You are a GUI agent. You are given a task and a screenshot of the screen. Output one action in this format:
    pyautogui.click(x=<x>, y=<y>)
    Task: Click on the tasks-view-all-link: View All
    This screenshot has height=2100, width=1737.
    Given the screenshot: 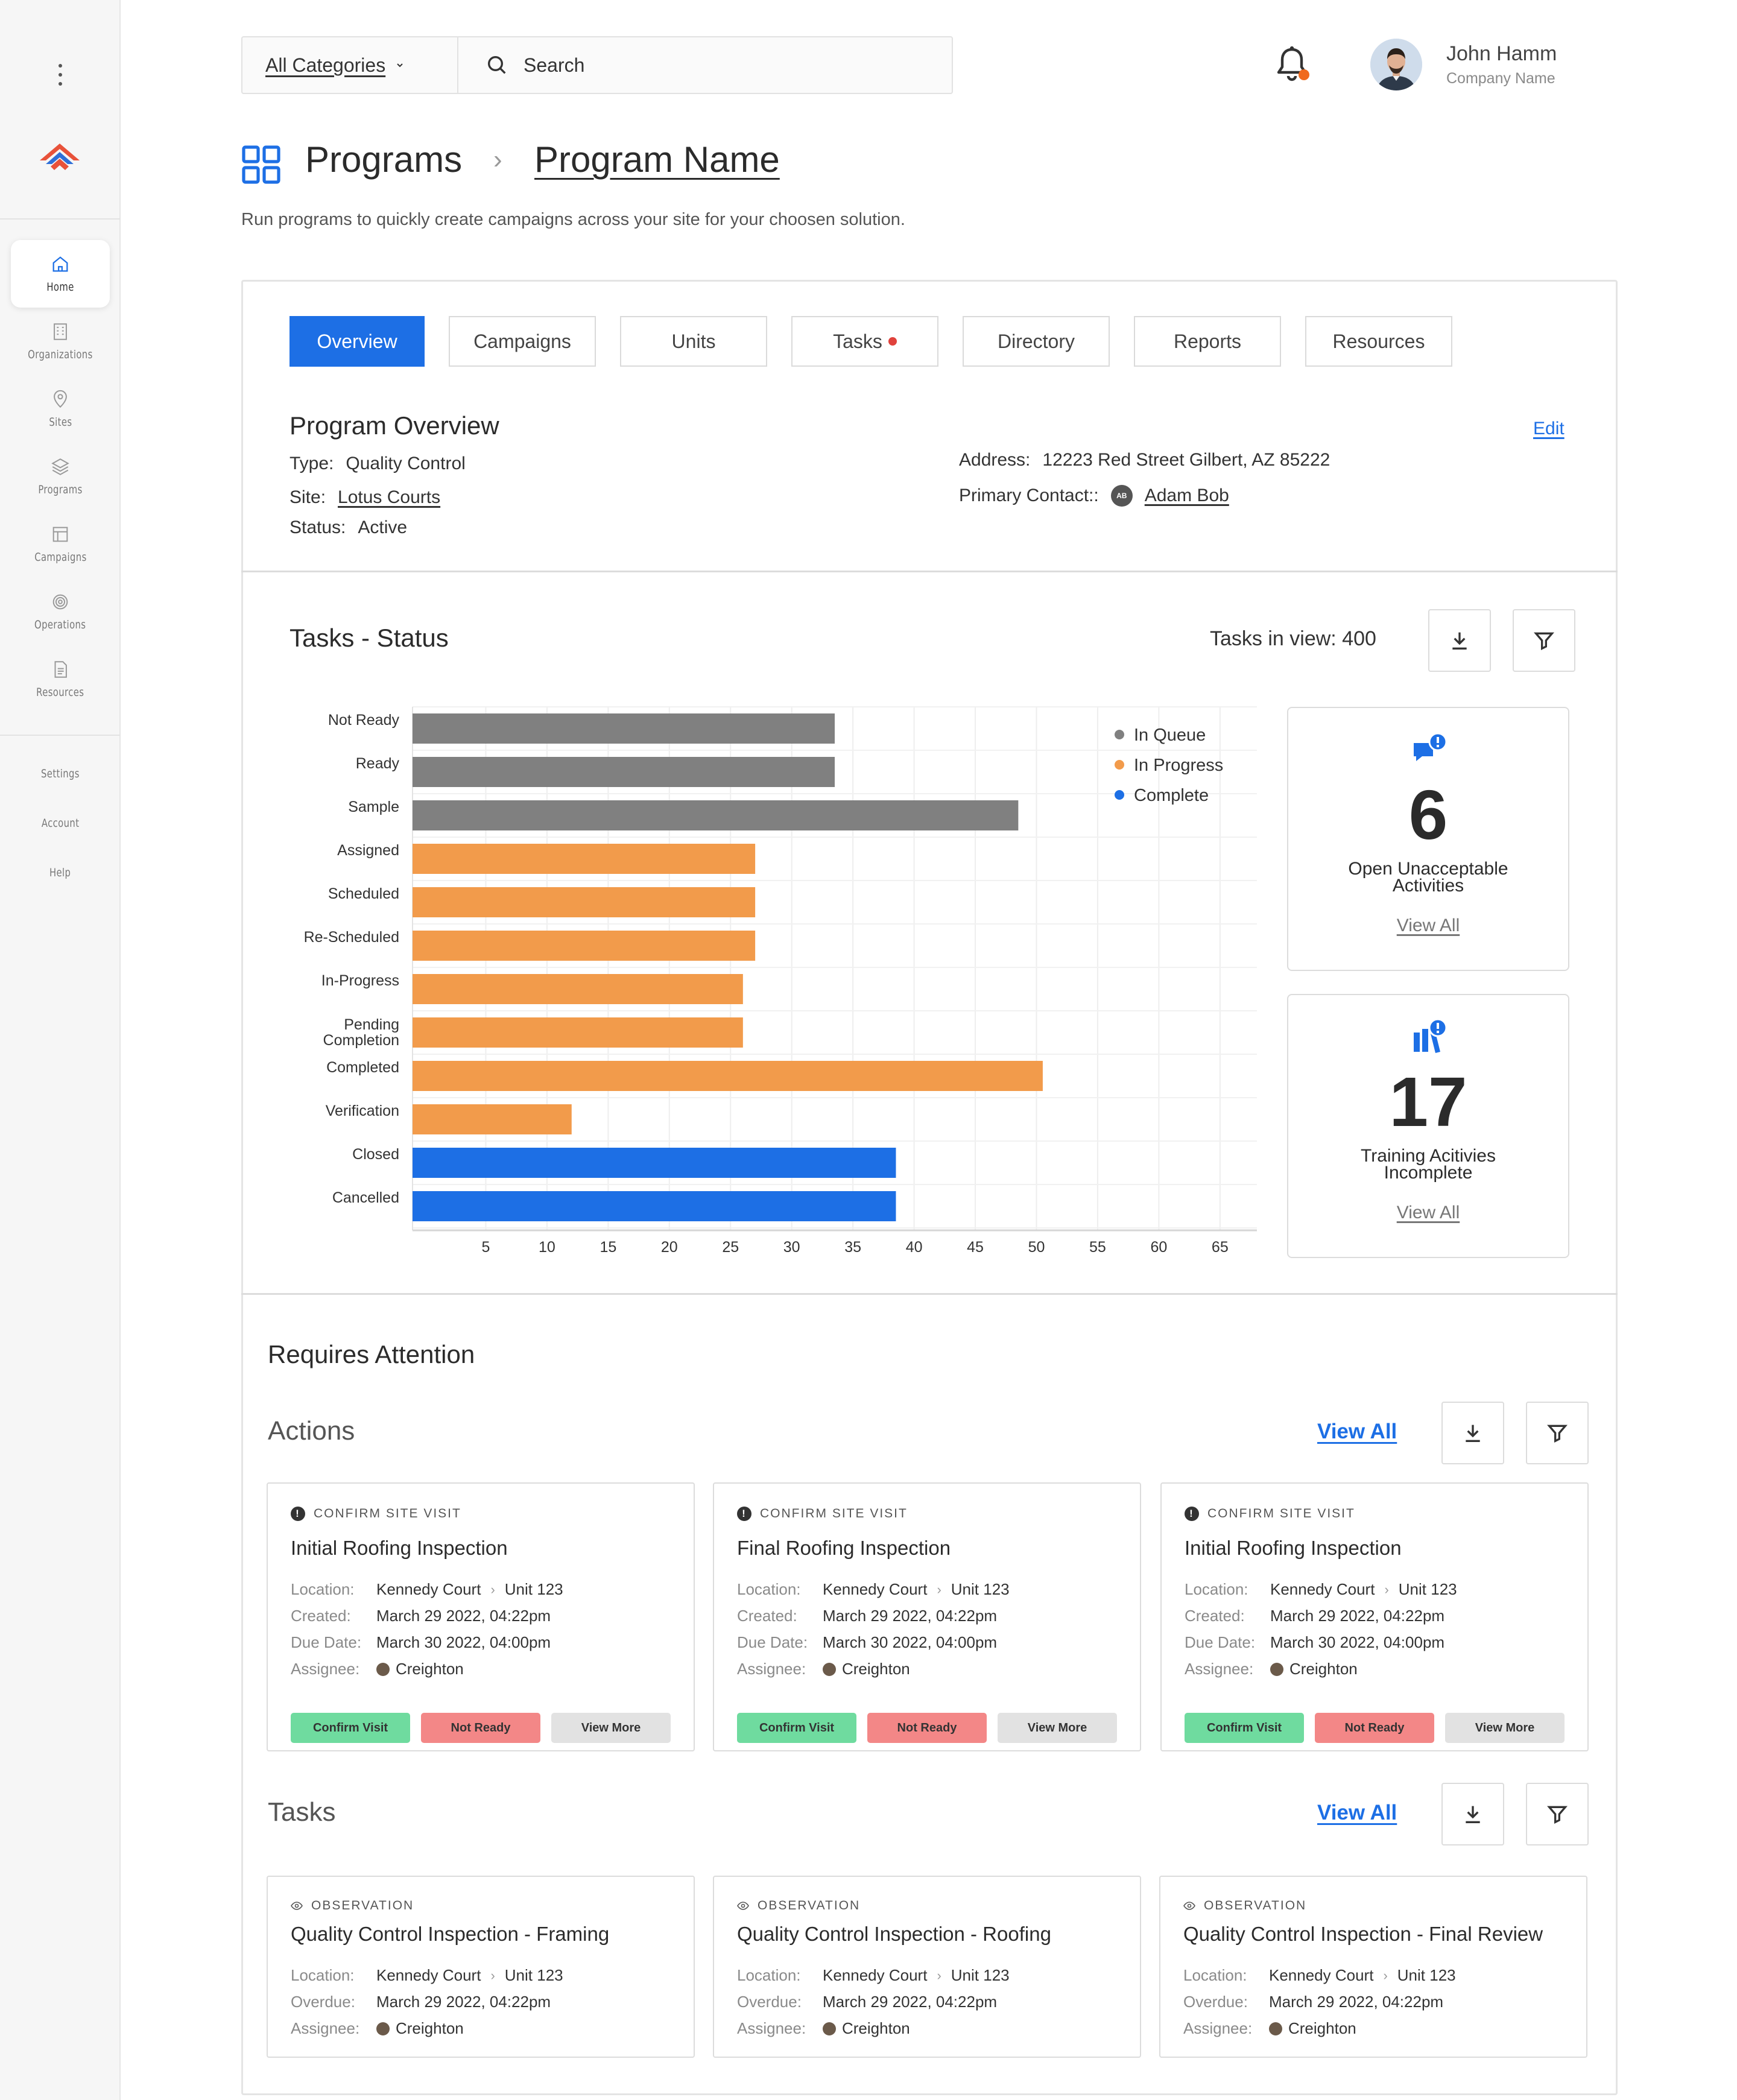 What is the action you would take?
    pyautogui.click(x=1357, y=1812)
    